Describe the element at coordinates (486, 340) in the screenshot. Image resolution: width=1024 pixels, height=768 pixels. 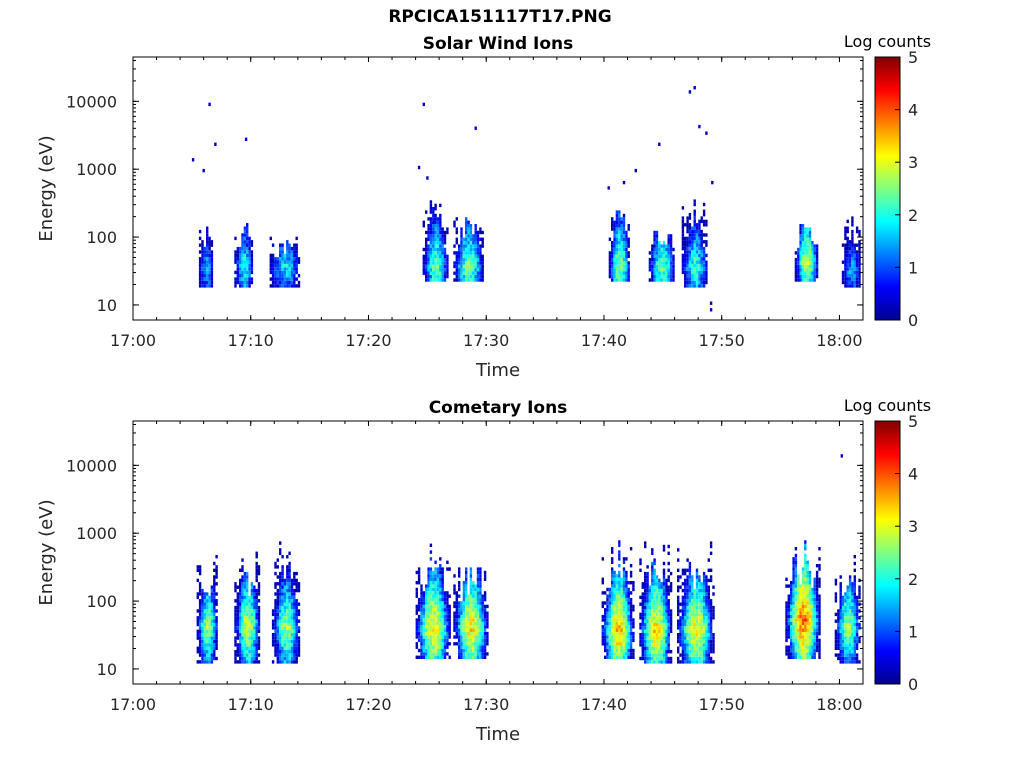
I see `x-tick-label: 17:30` at that location.